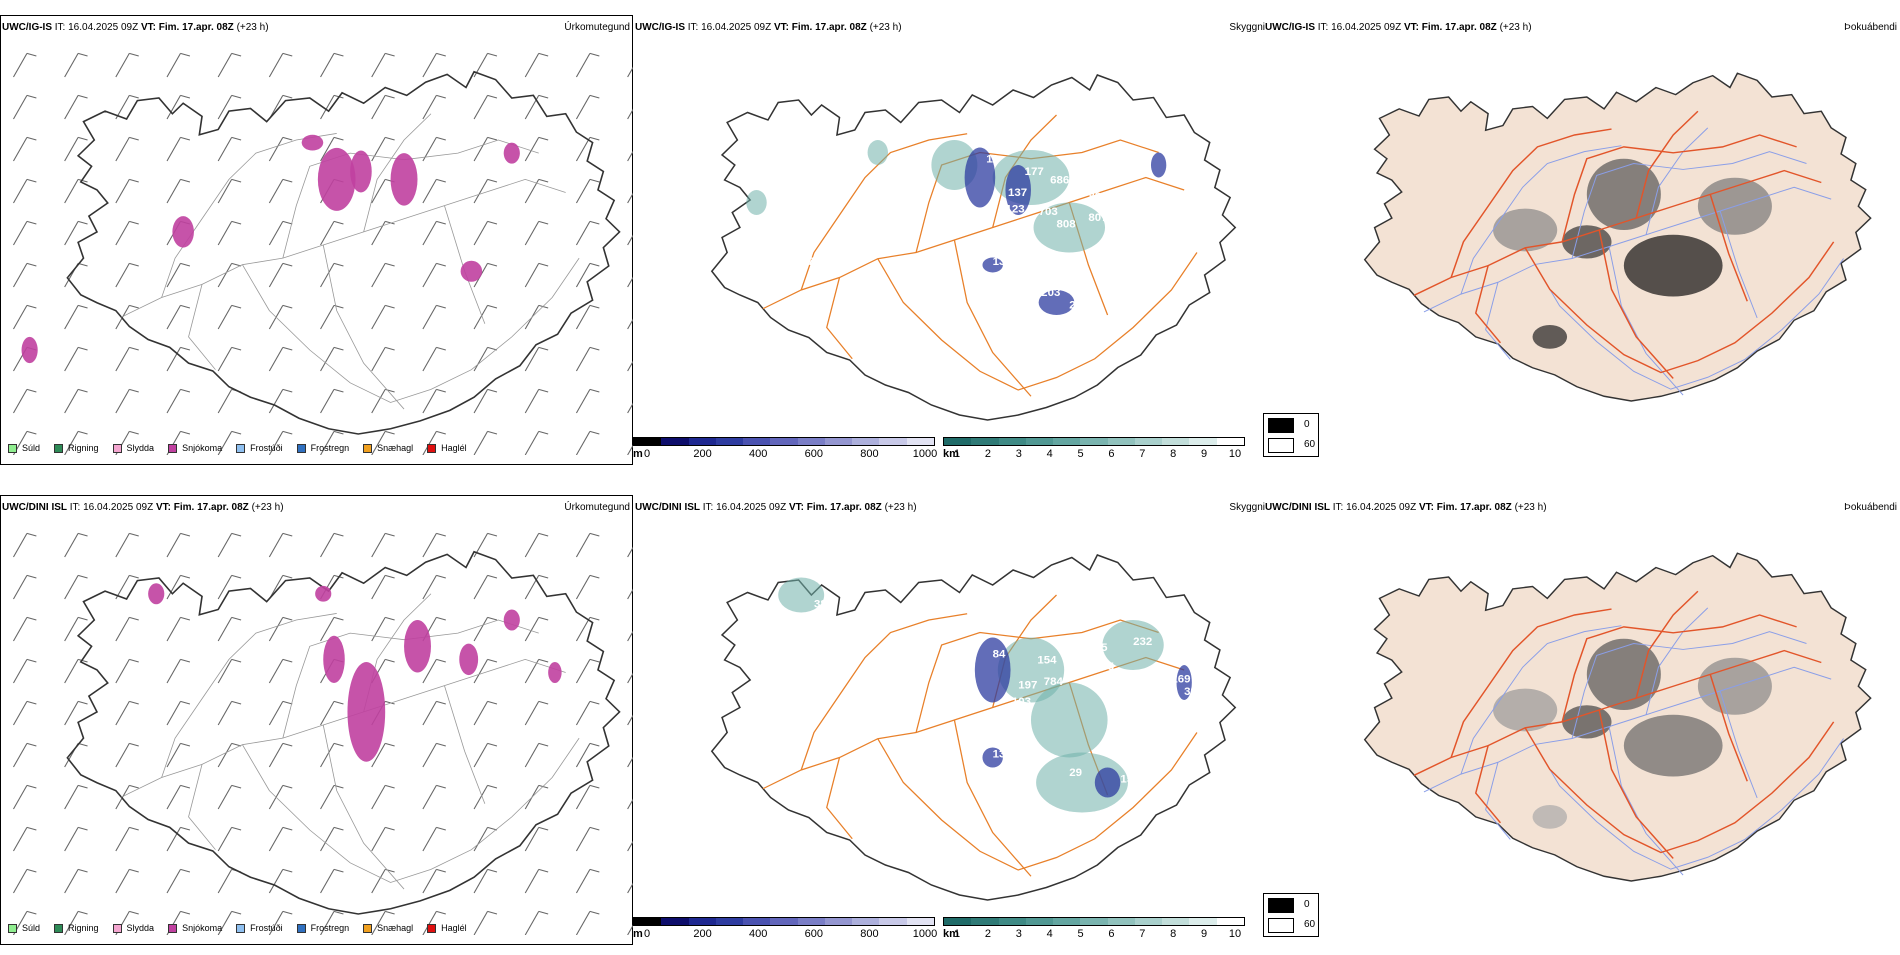 The width and height of the screenshot is (1900, 955). What do you see at coordinates (758, 934) in the screenshot?
I see `tick-label: 400` at bounding box center [758, 934].